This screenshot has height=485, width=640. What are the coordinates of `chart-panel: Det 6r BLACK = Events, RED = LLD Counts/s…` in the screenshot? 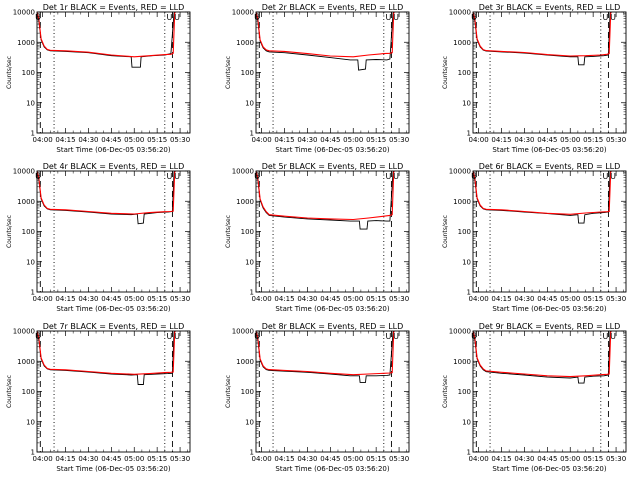 It's located at (534, 237).